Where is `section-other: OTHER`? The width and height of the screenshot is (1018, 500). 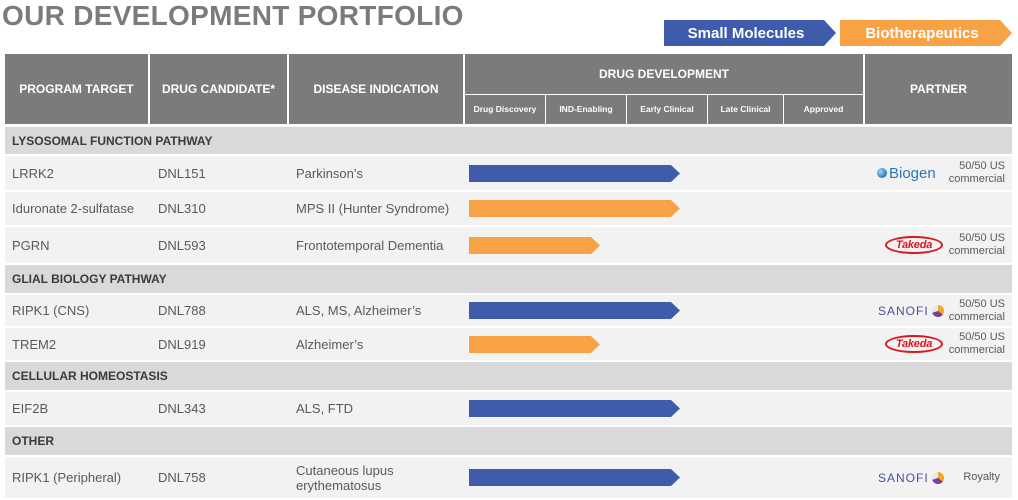
section-other: OTHER is located at coordinates (508, 441).